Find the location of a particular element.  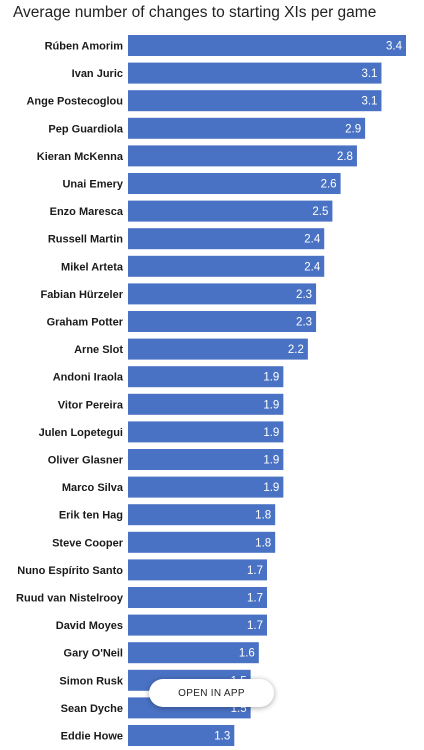

open-in-app-button: OPEN IN APP is located at coordinates (211, 693).